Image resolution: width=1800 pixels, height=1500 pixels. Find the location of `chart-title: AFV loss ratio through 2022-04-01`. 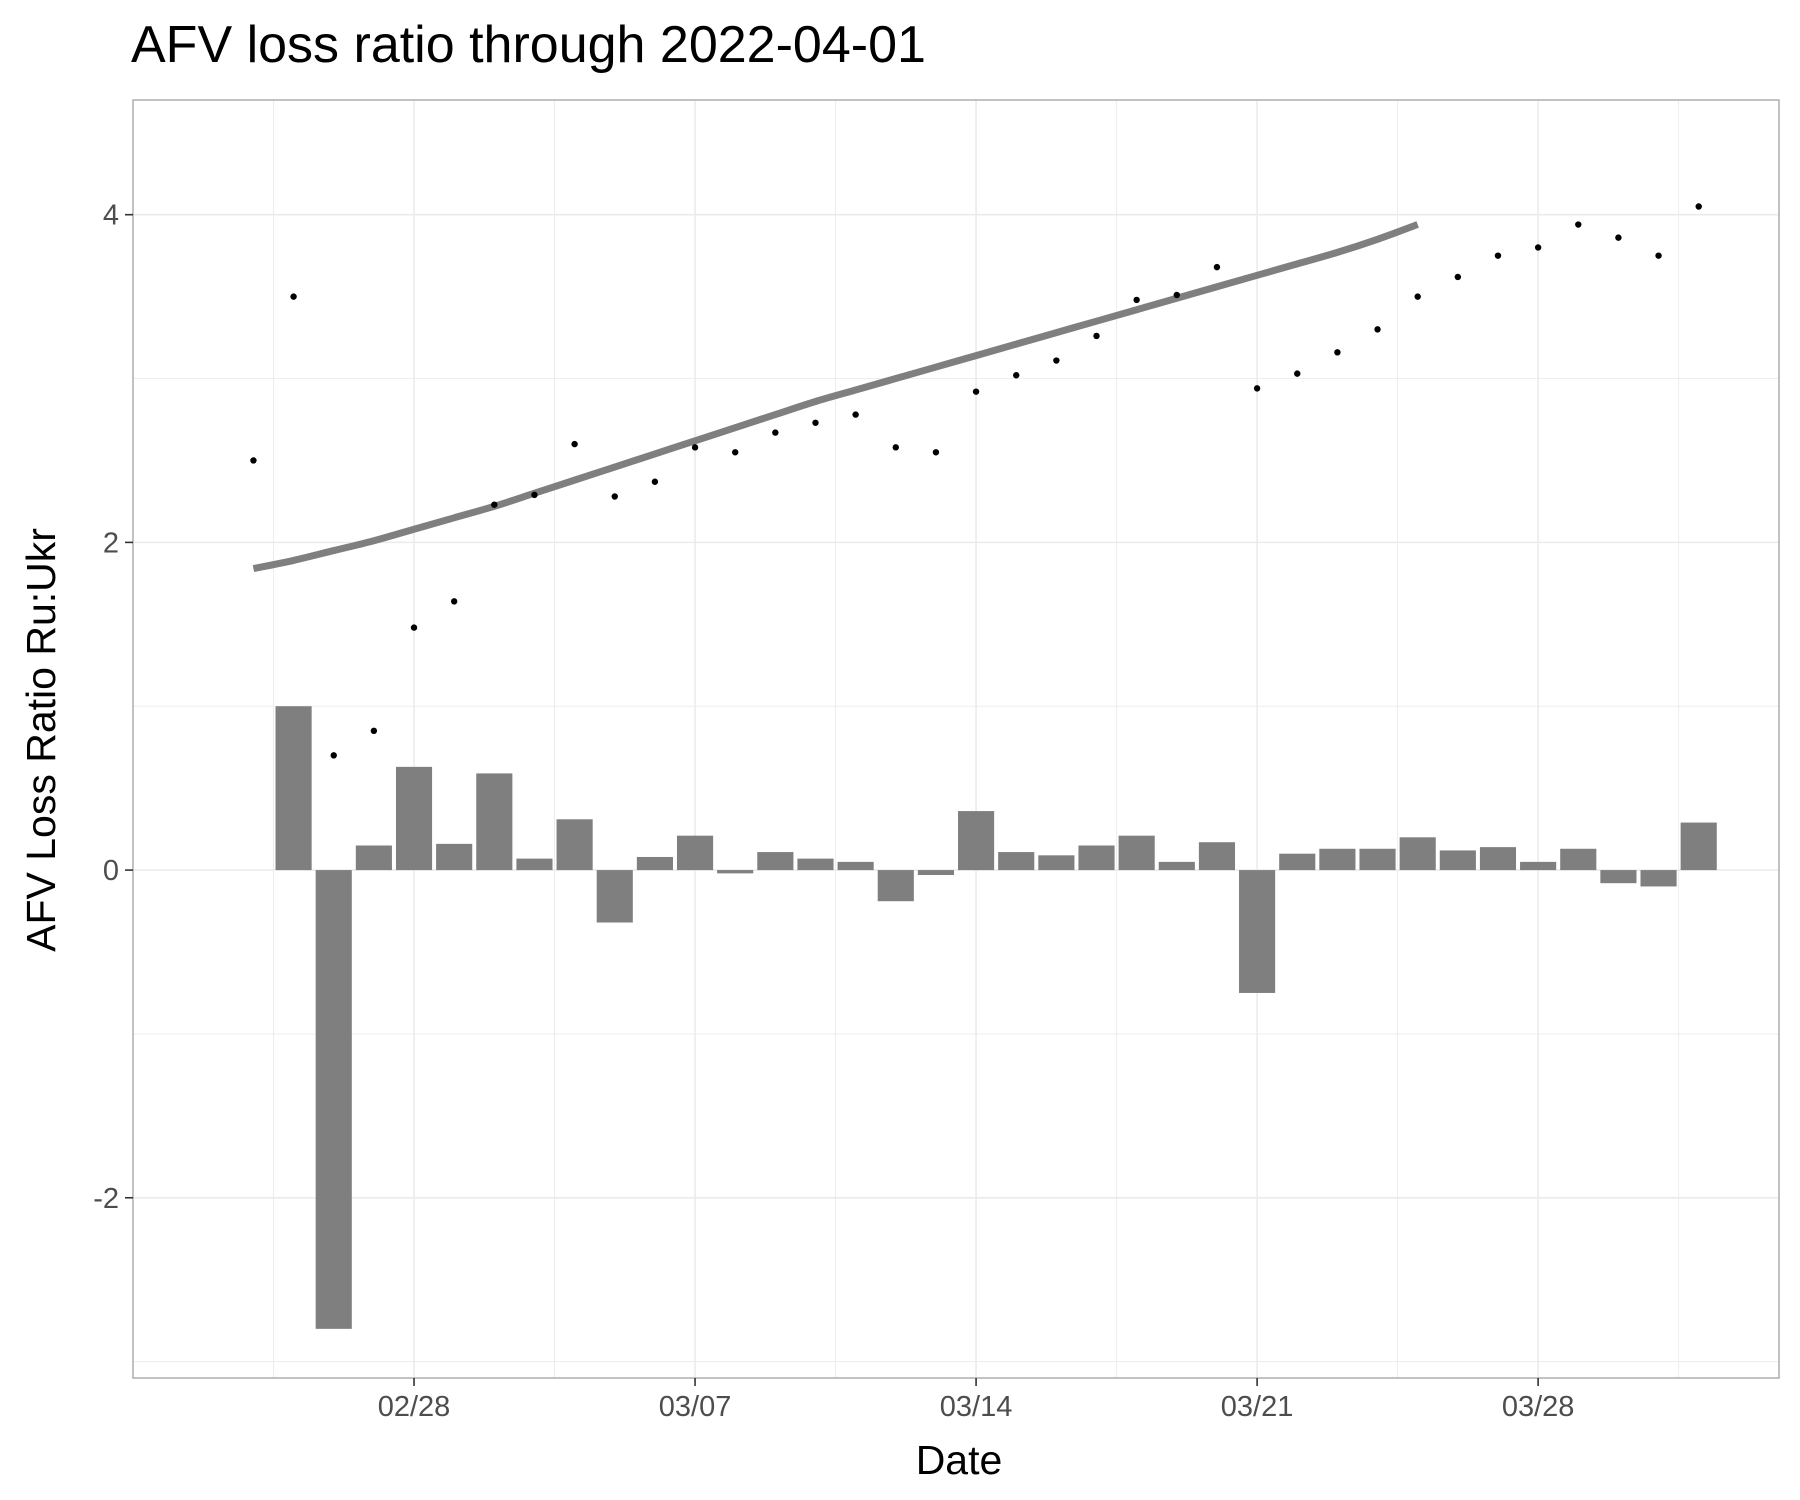

chart-title: AFV loss ratio through 2022-04-01 is located at coordinates (528, 45).